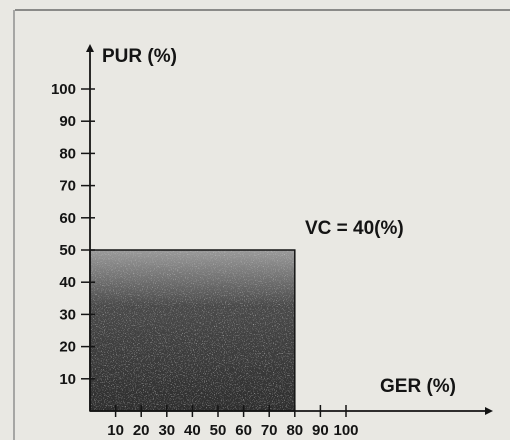 The width and height of the screenshot is (510, 440). What do you see at coordinates (418, 386) in the screenshot?
I see `x-axis-title: GER (%)` at bounding box center [418, 386].